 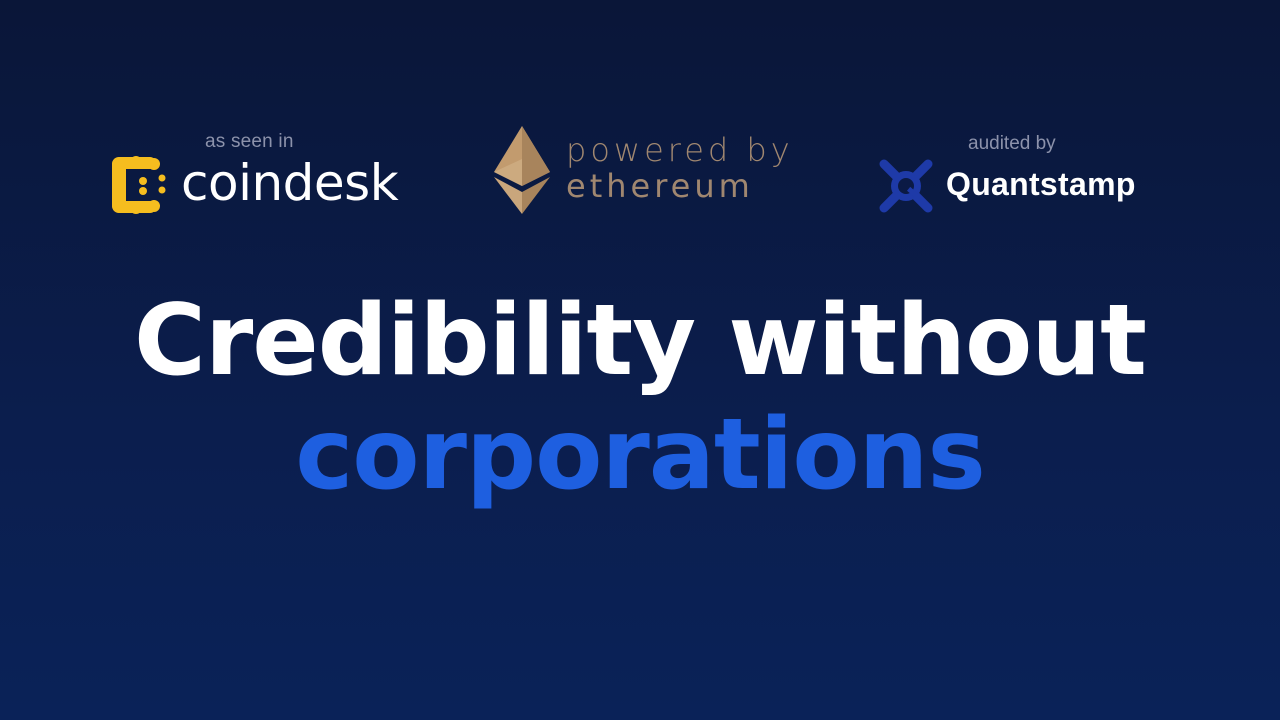 What do you see at coordinates (660, 186) in the screenshot?
I see `ethereum-wordmark: ethereum` at bounding box center [660, 186].